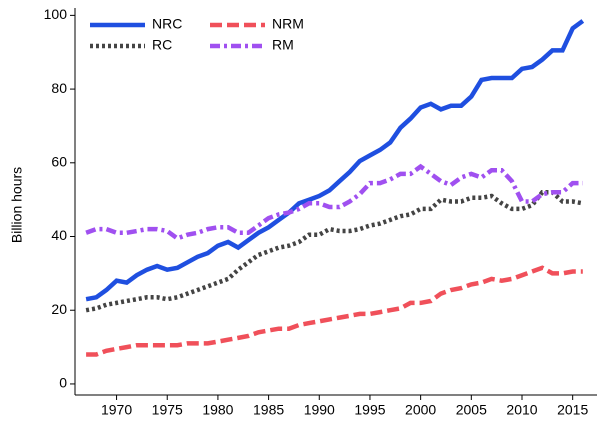  I want to click on x-tick-label: 1995, so click(369, 410).